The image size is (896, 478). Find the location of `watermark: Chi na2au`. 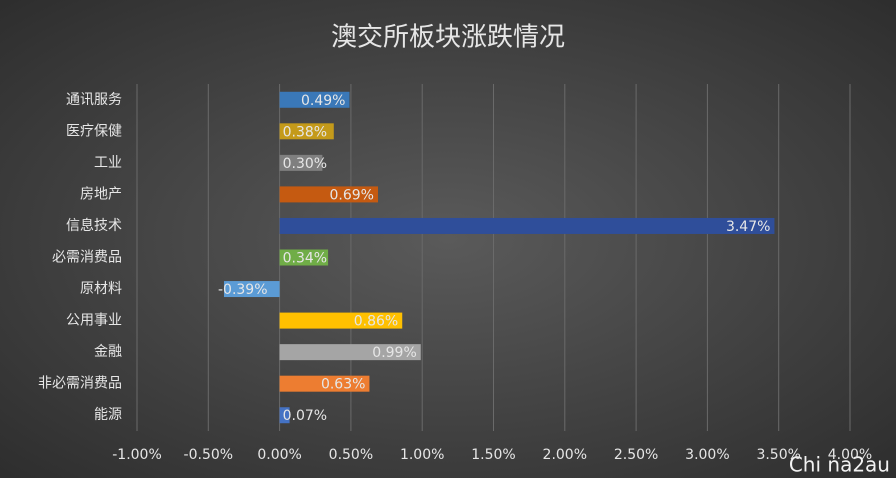

watermark: Chi na2au is located at coordinates (839, 465).